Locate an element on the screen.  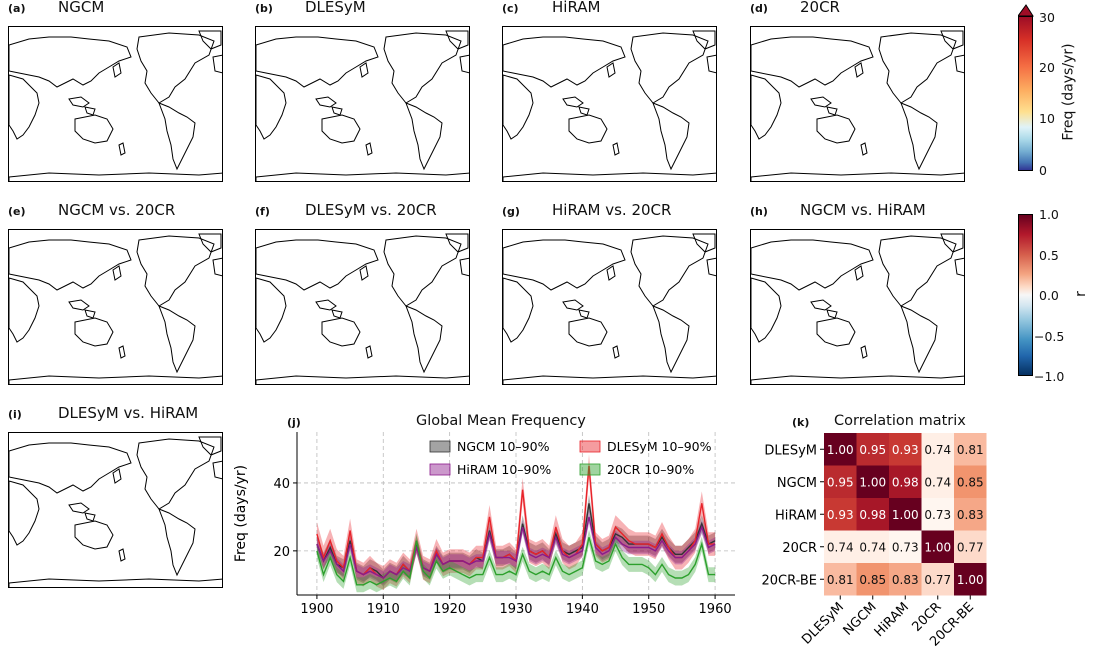
row-label: 20CR is located at coordinates (799, 548).